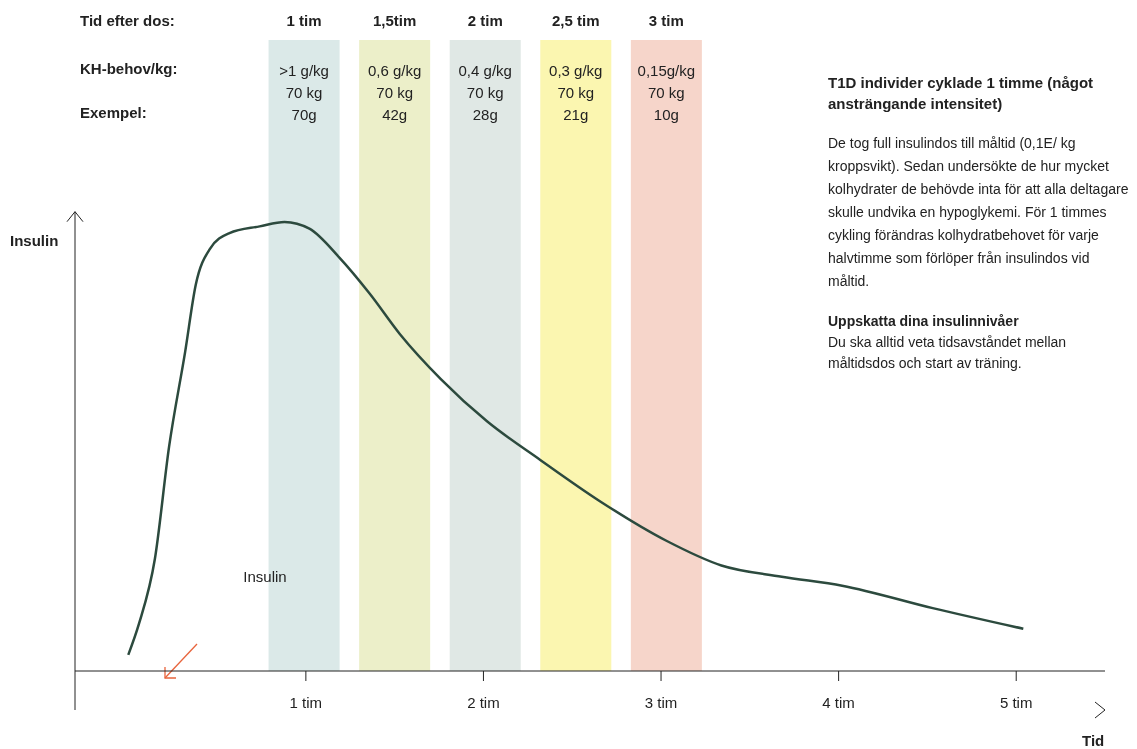 This screenshot has width=1137, height=749. Describe the element at coordinates (961, 93) in the screenshot. I see `chart-title: T1D individer cyklade 1 timme (något ansträngande intensitet)` at that location.